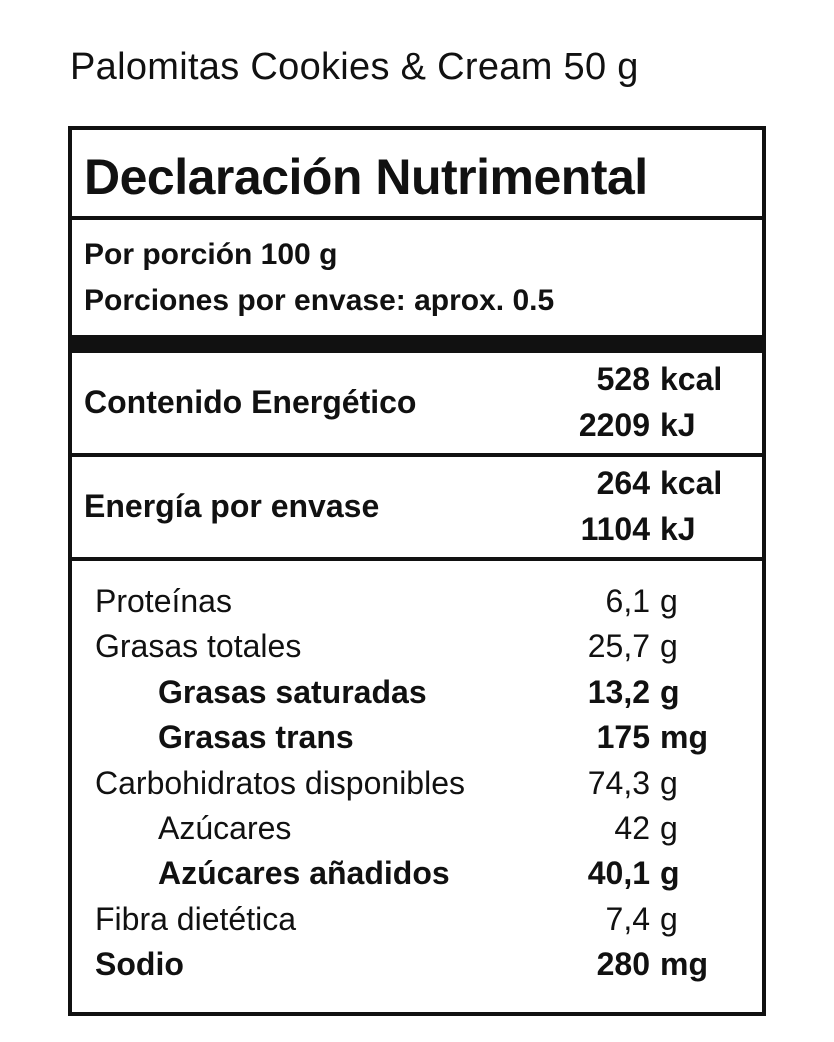 This screenshot has height=1042, width=834. Describe the element at coordinates (618, 873) in the screenshot. I see `nutrient-amount: 40,1` at that location.